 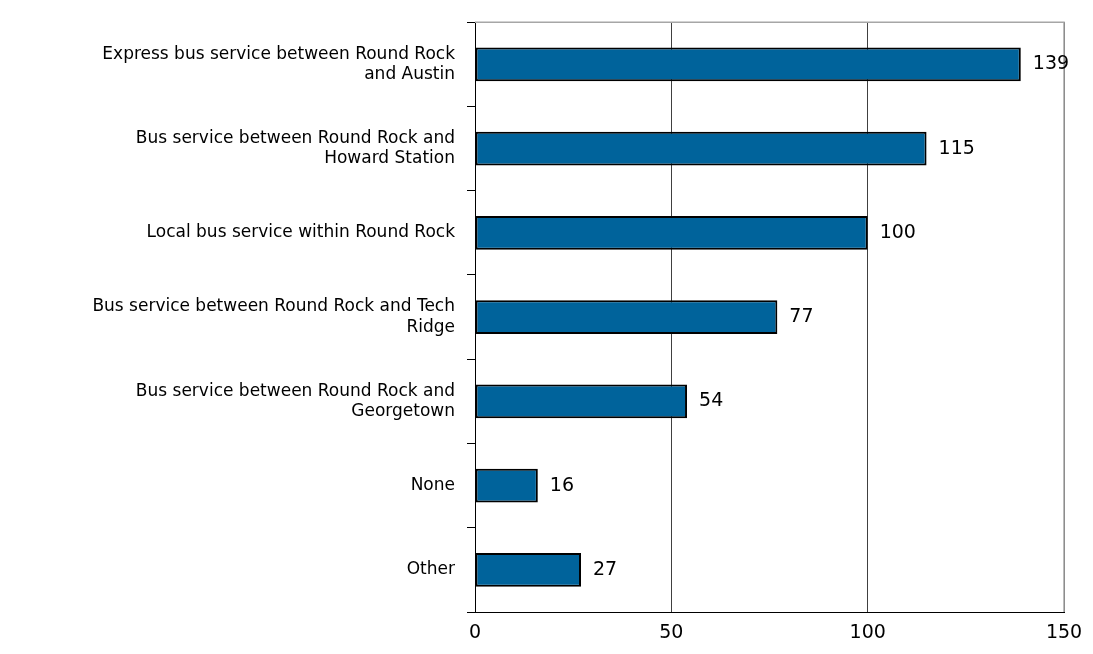 I want to click on x-tick-label: 100, so click(x=867, y=631).